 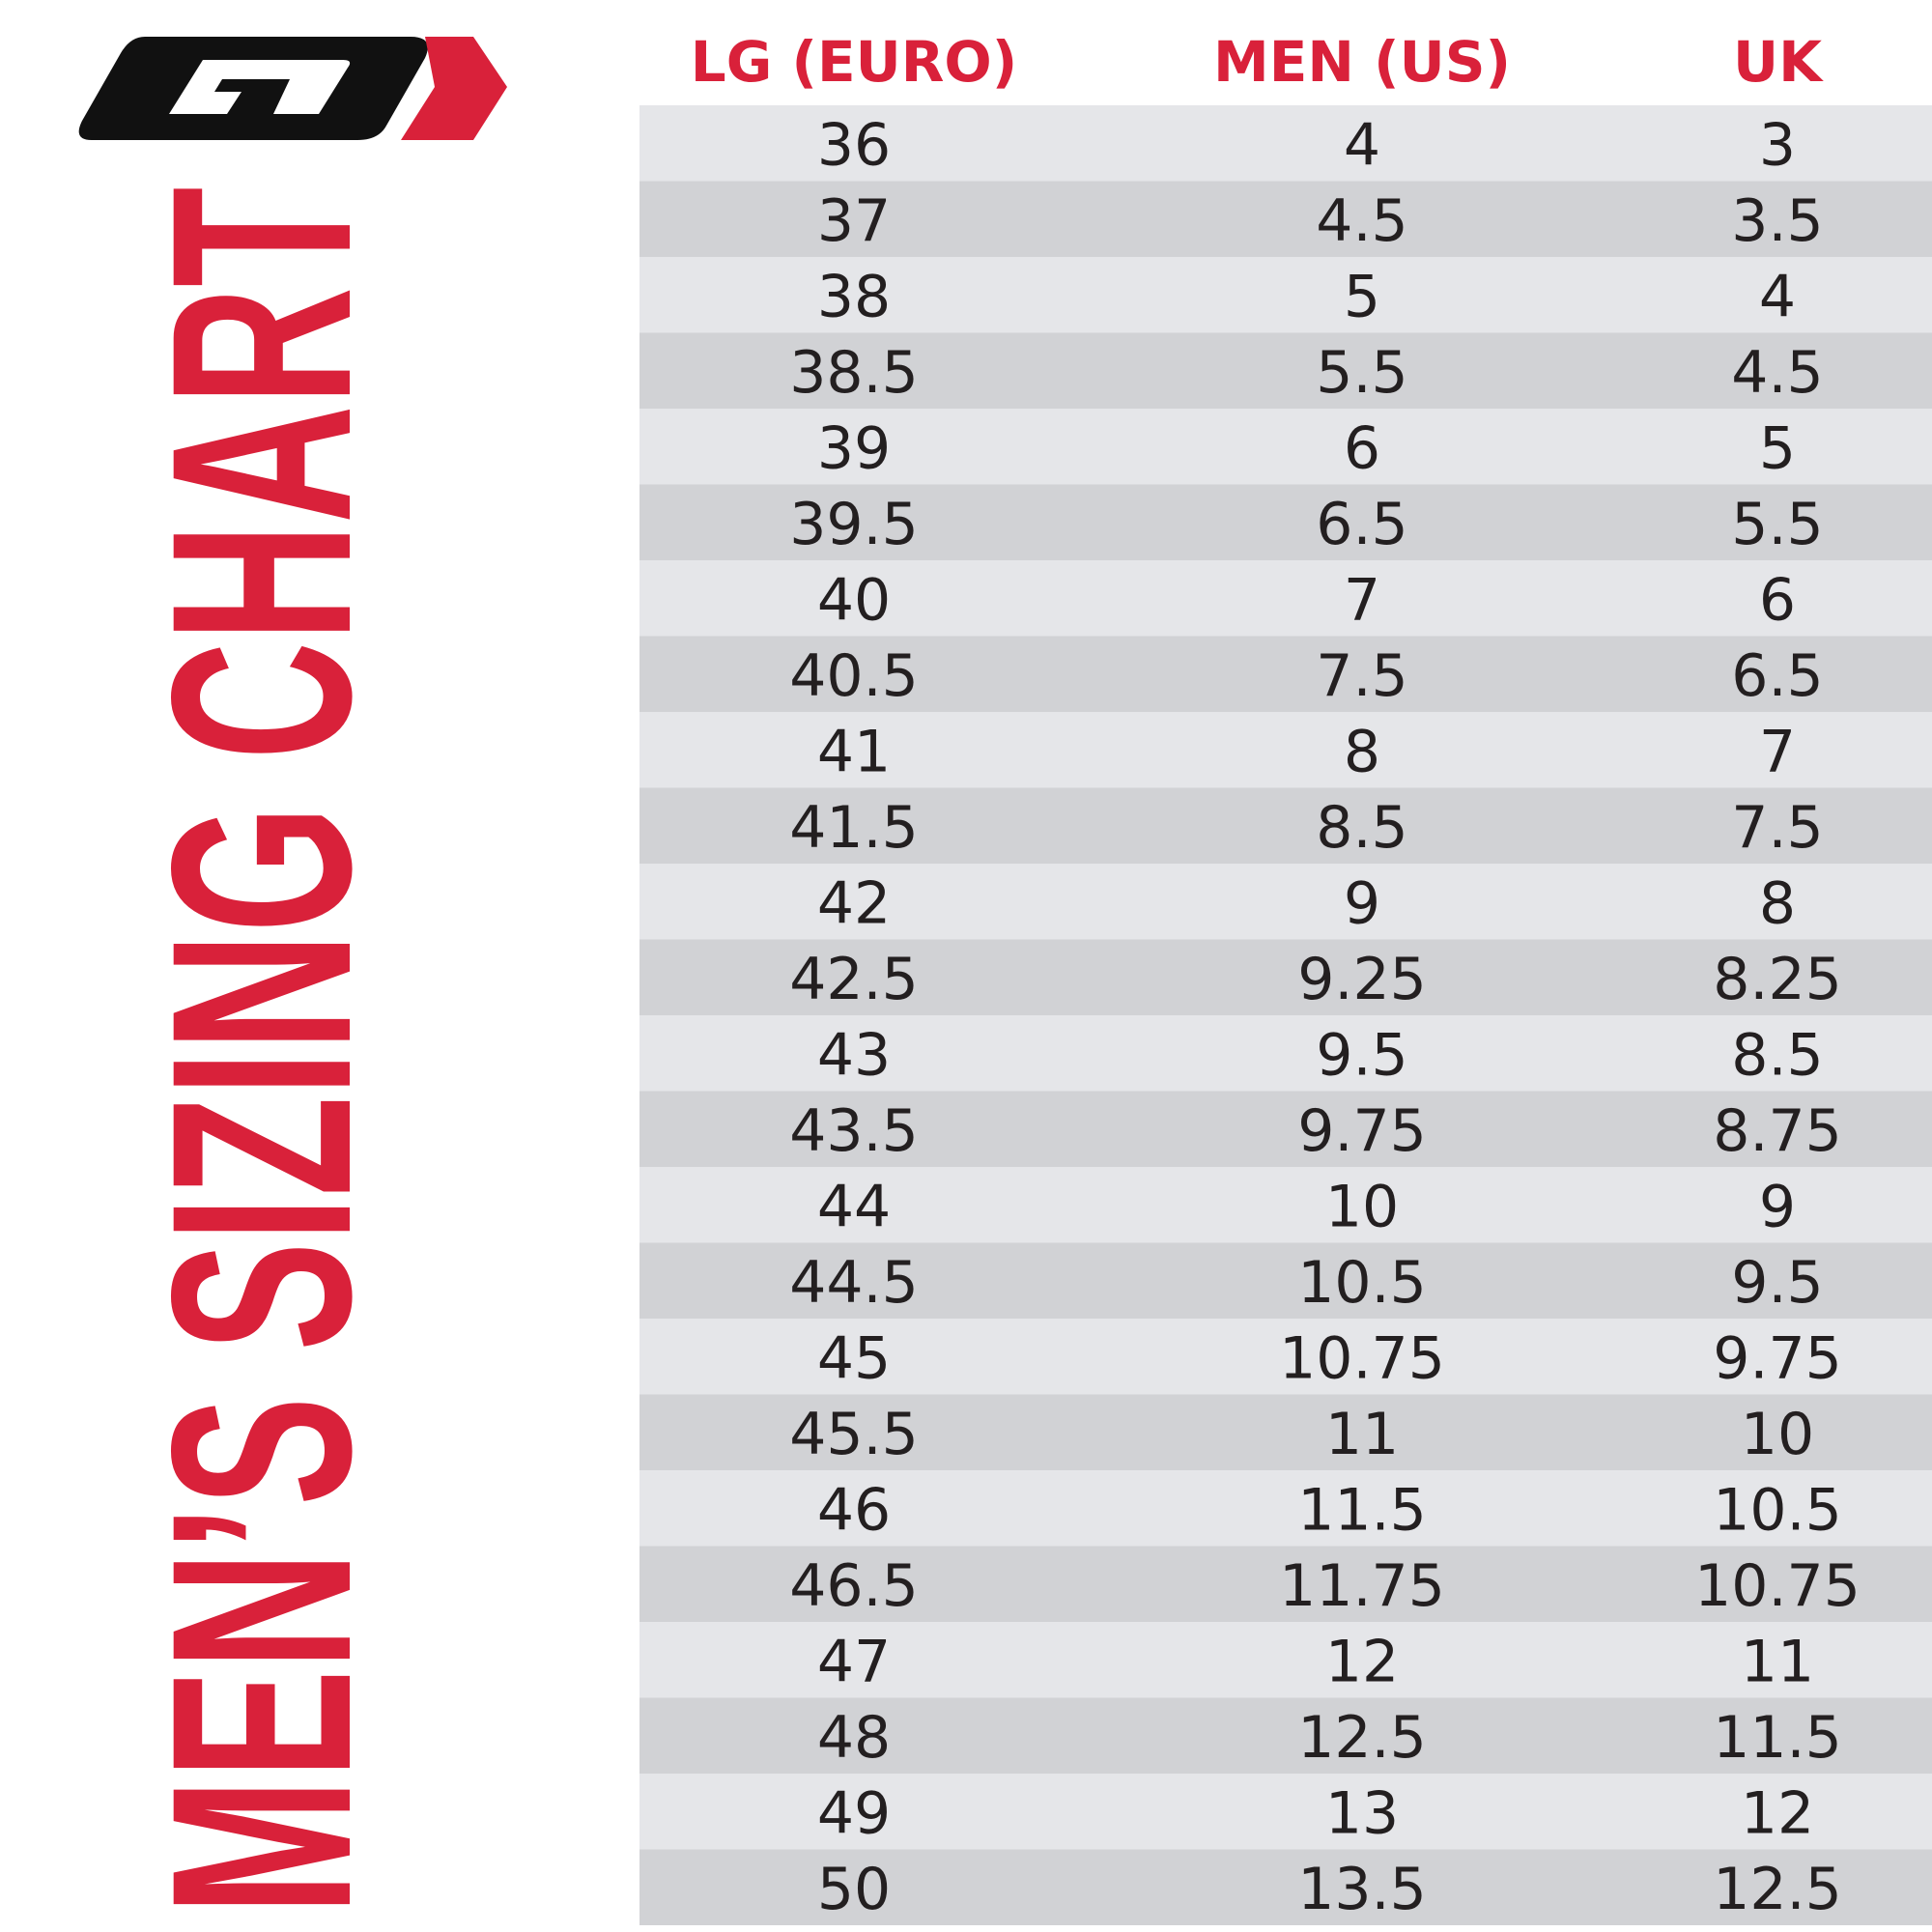 I want to click on cell: 13.5, so click(x=1362, y=1889).